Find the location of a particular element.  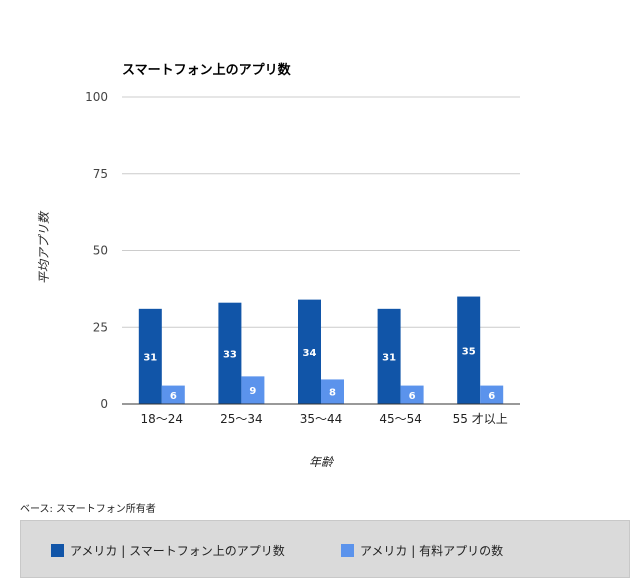

legend-item-apps: アメリカ | スマートフォン上のアプリ数 is located at coordinates (168, 550).